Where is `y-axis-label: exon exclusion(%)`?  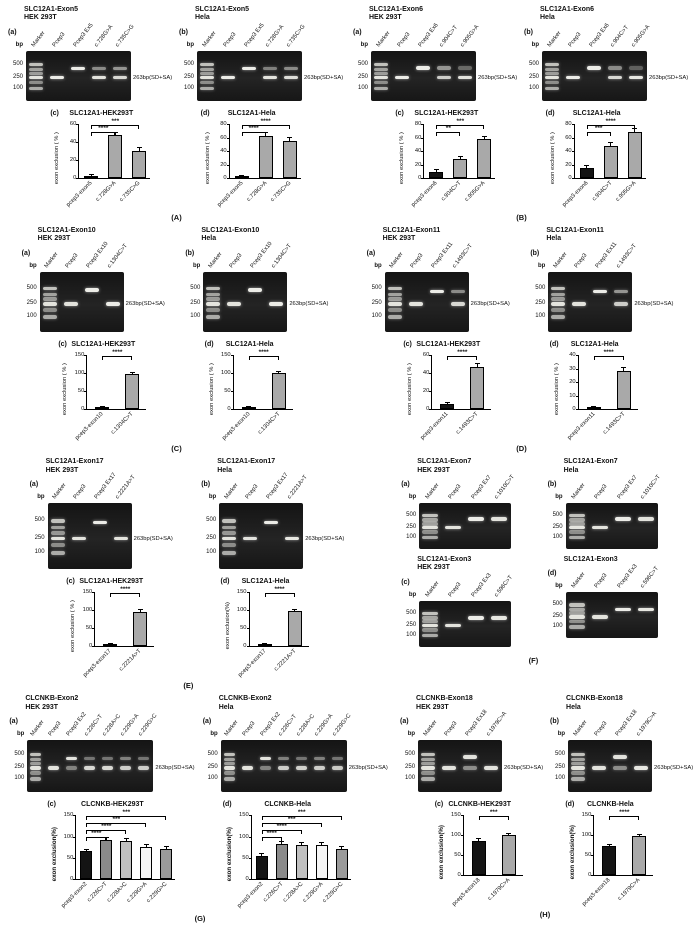 y-axis-label: exon exclusion(%) is located at coordinates (228, 625).